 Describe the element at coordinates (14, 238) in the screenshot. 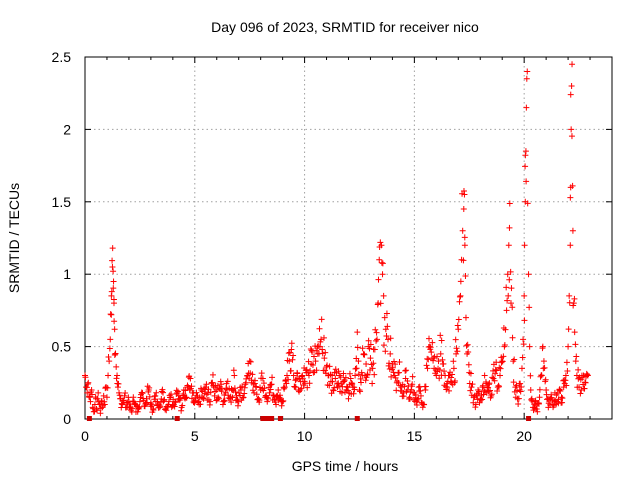

I see `y-axis-label: SRMTID / TECUs` at that location.